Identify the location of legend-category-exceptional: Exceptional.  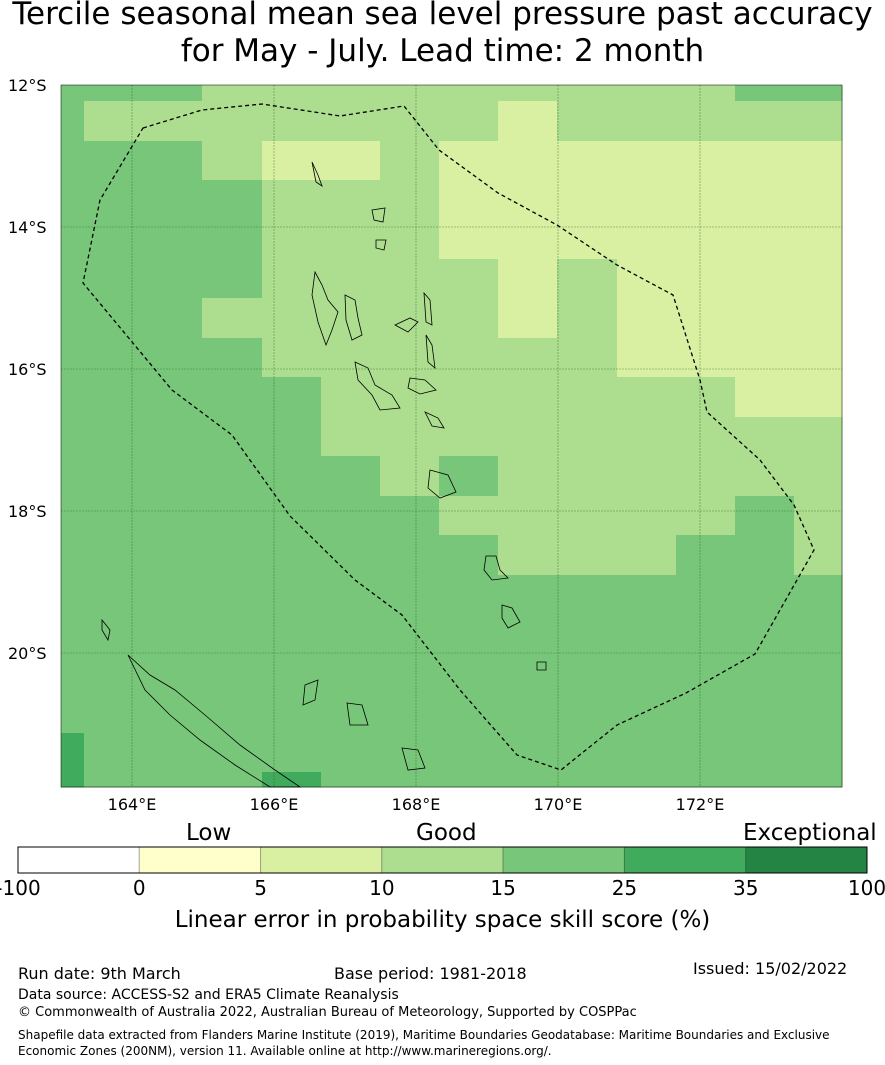
(810, 833).